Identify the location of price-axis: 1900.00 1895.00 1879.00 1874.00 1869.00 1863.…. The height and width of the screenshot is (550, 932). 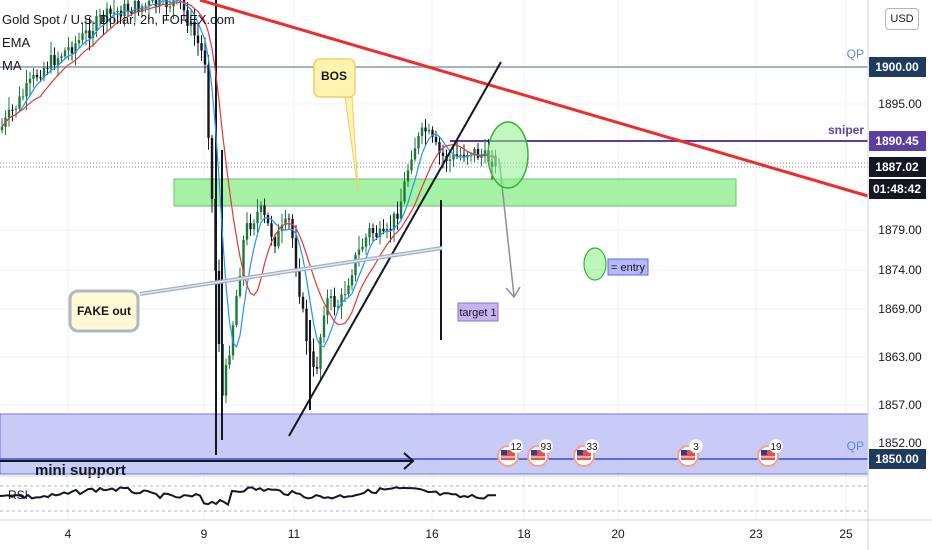
(900, 255).